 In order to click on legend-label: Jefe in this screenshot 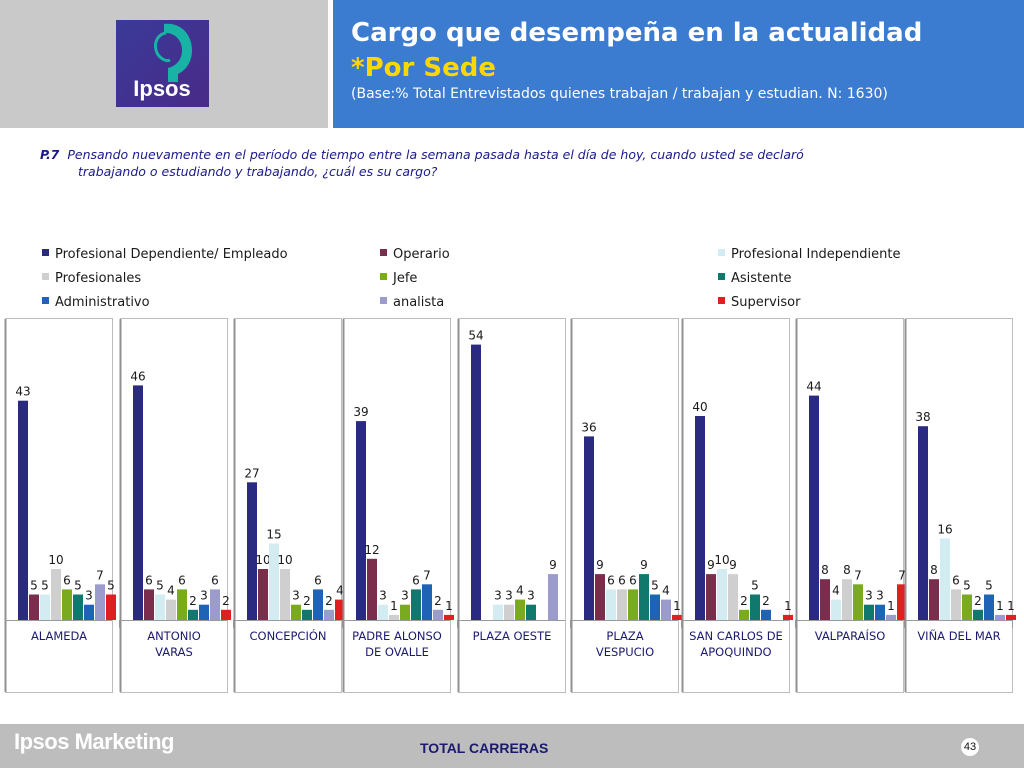, I will do `click(405, 278)`.